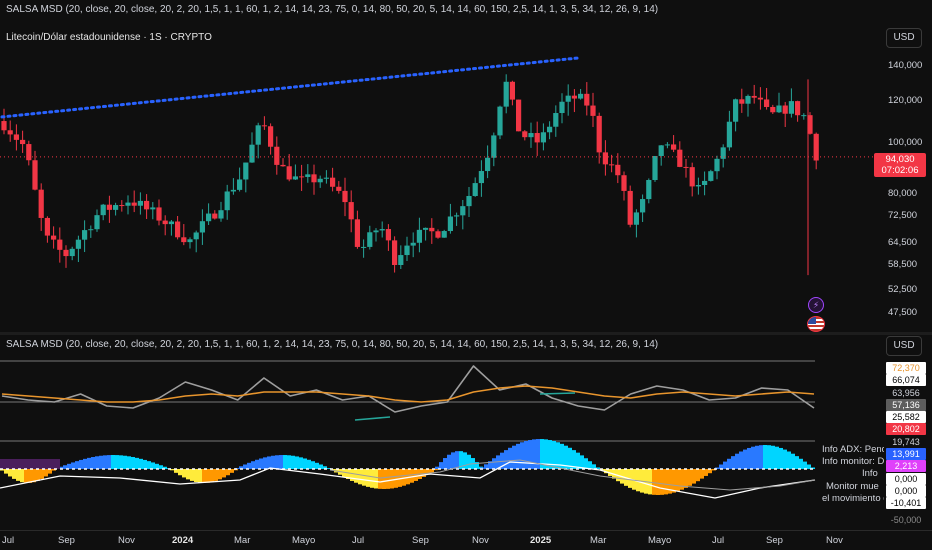 The width and height of the screenshot is (932, 550). What do you see at coordinates (853, 449) in the screenshot?
I see `side-info-line: Info ADX: Pend` at bounding box center [853, 449].